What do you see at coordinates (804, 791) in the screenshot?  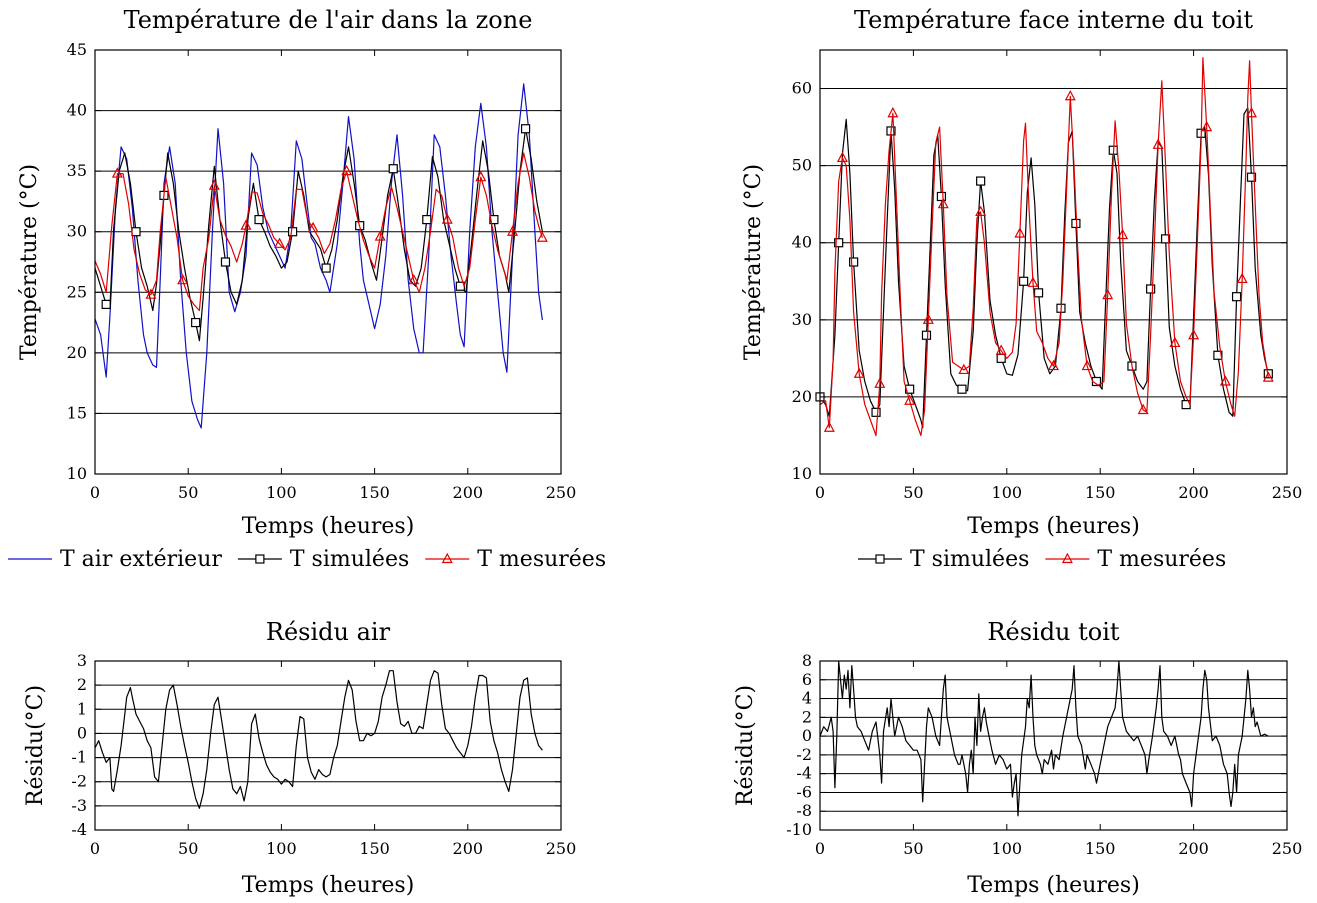 I see `y-tick-label: -6` at bounding box center [804, 791].